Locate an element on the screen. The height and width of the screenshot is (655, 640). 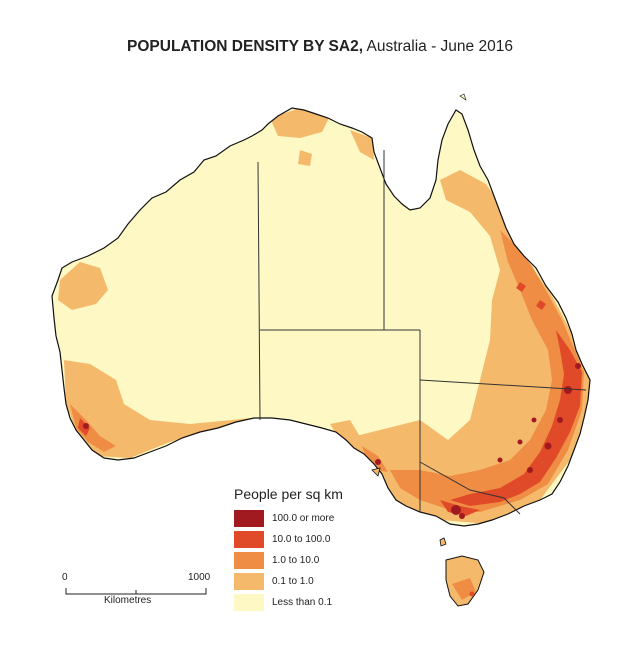
legend-item: 10.0 to 100.0 is located at coordinates (314, 539).